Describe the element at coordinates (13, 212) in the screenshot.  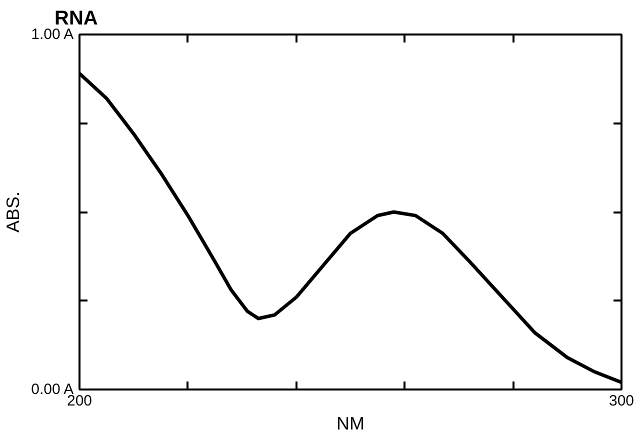
I see `y-axis-title: ABS.` at that location.